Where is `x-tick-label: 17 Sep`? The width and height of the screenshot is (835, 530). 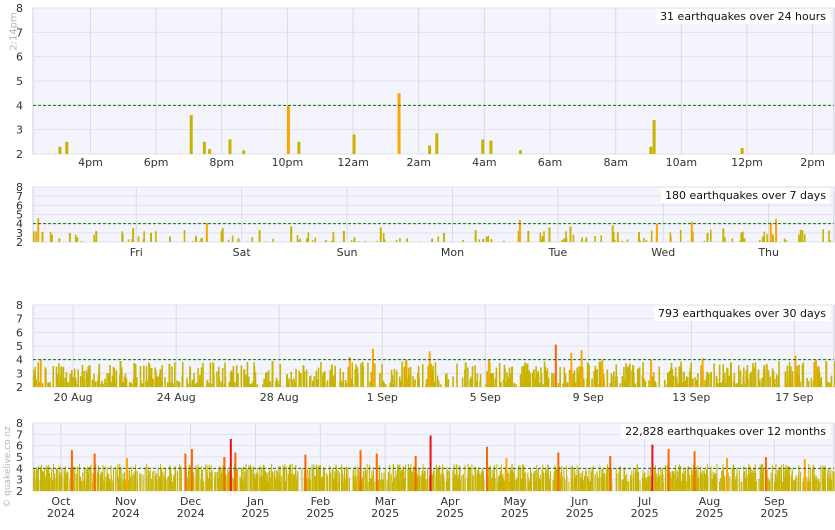
x-tick-label: 17 Sep is located at coordinates (794, 397).